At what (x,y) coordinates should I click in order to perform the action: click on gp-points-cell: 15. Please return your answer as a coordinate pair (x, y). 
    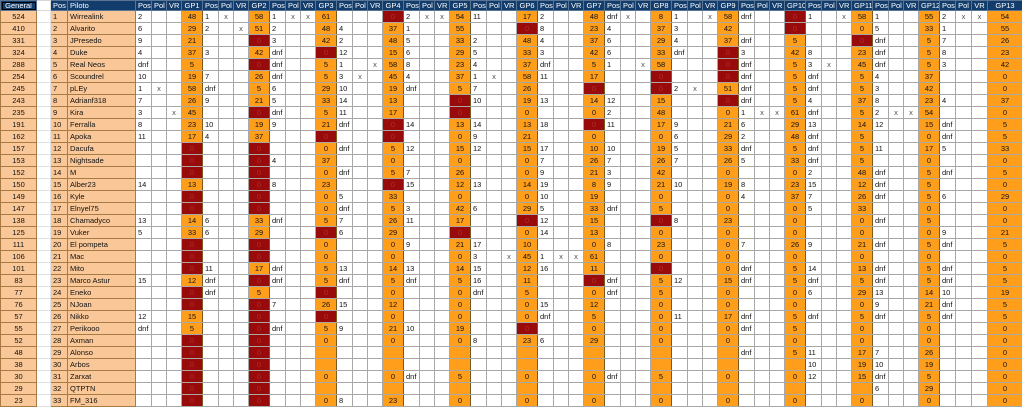
    Looking at the image, I should click on (728, 281).